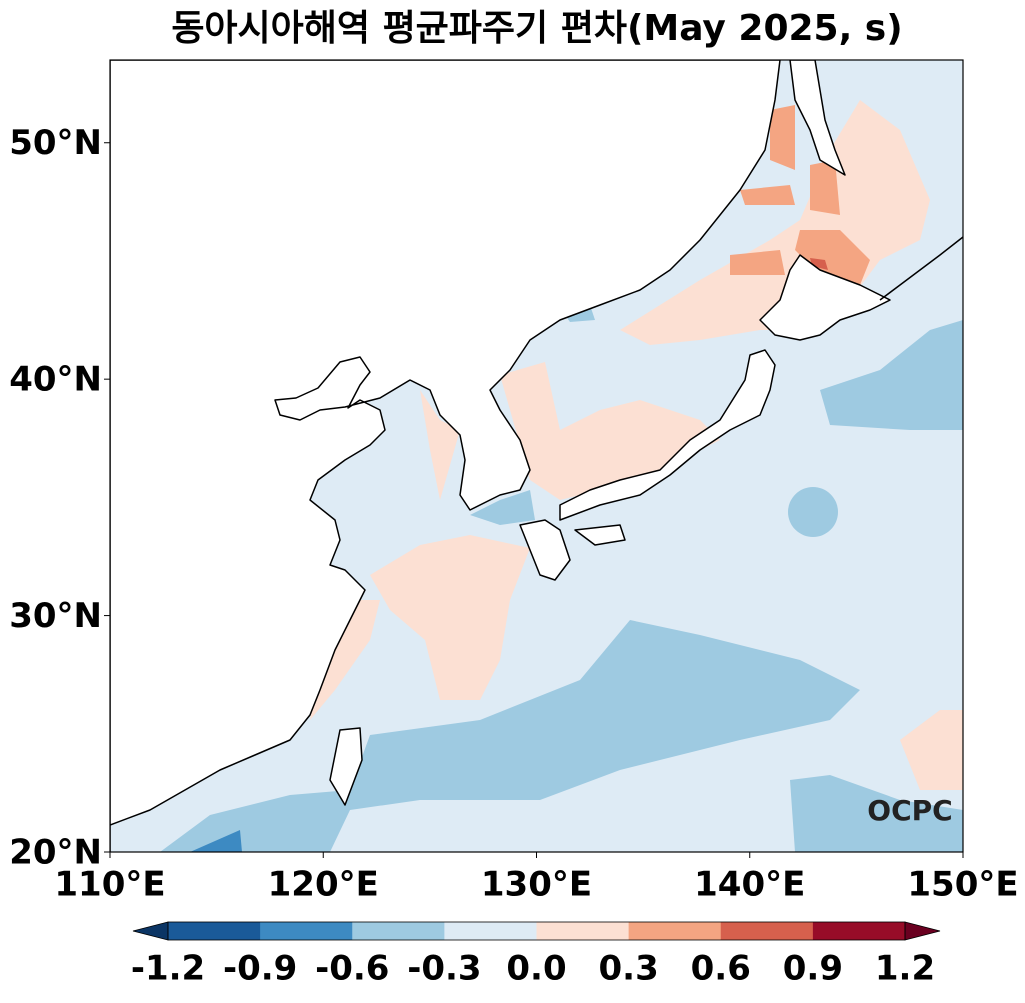 The image size is (1025, 1003). I want to click on y-tick-label: 20°N, so click(55, 853).